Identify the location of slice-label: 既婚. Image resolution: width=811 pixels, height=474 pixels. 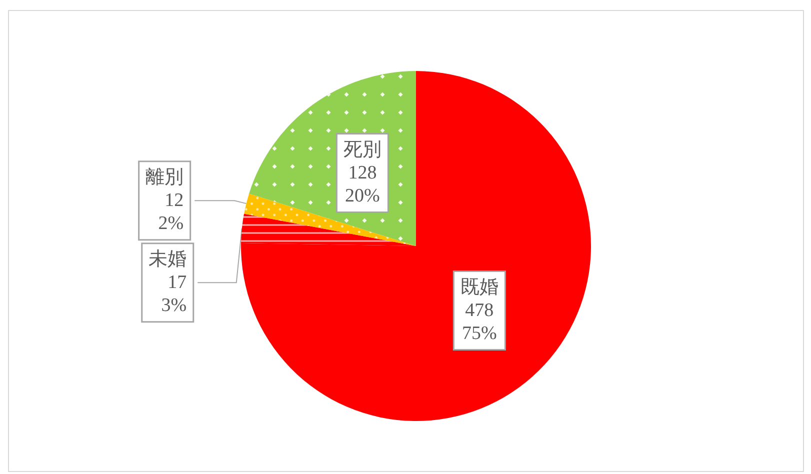
(479, 287).